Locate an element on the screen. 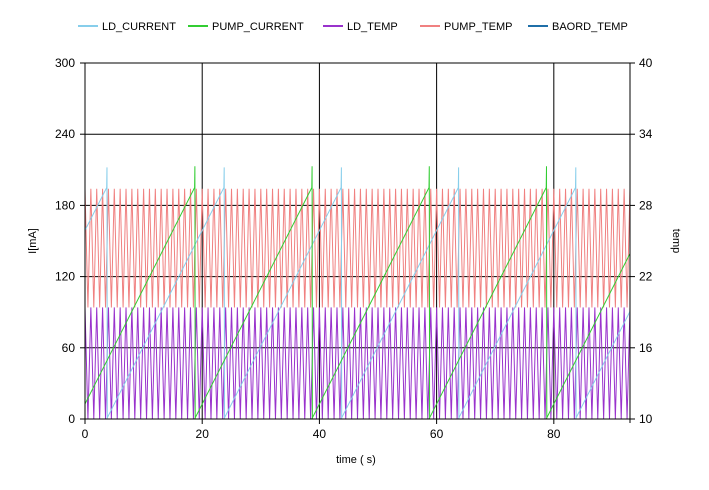 This screenshot has height=490, width=709. legend-item-pump-temp: PUMP_TEMP is located at coordinates (466, 27).